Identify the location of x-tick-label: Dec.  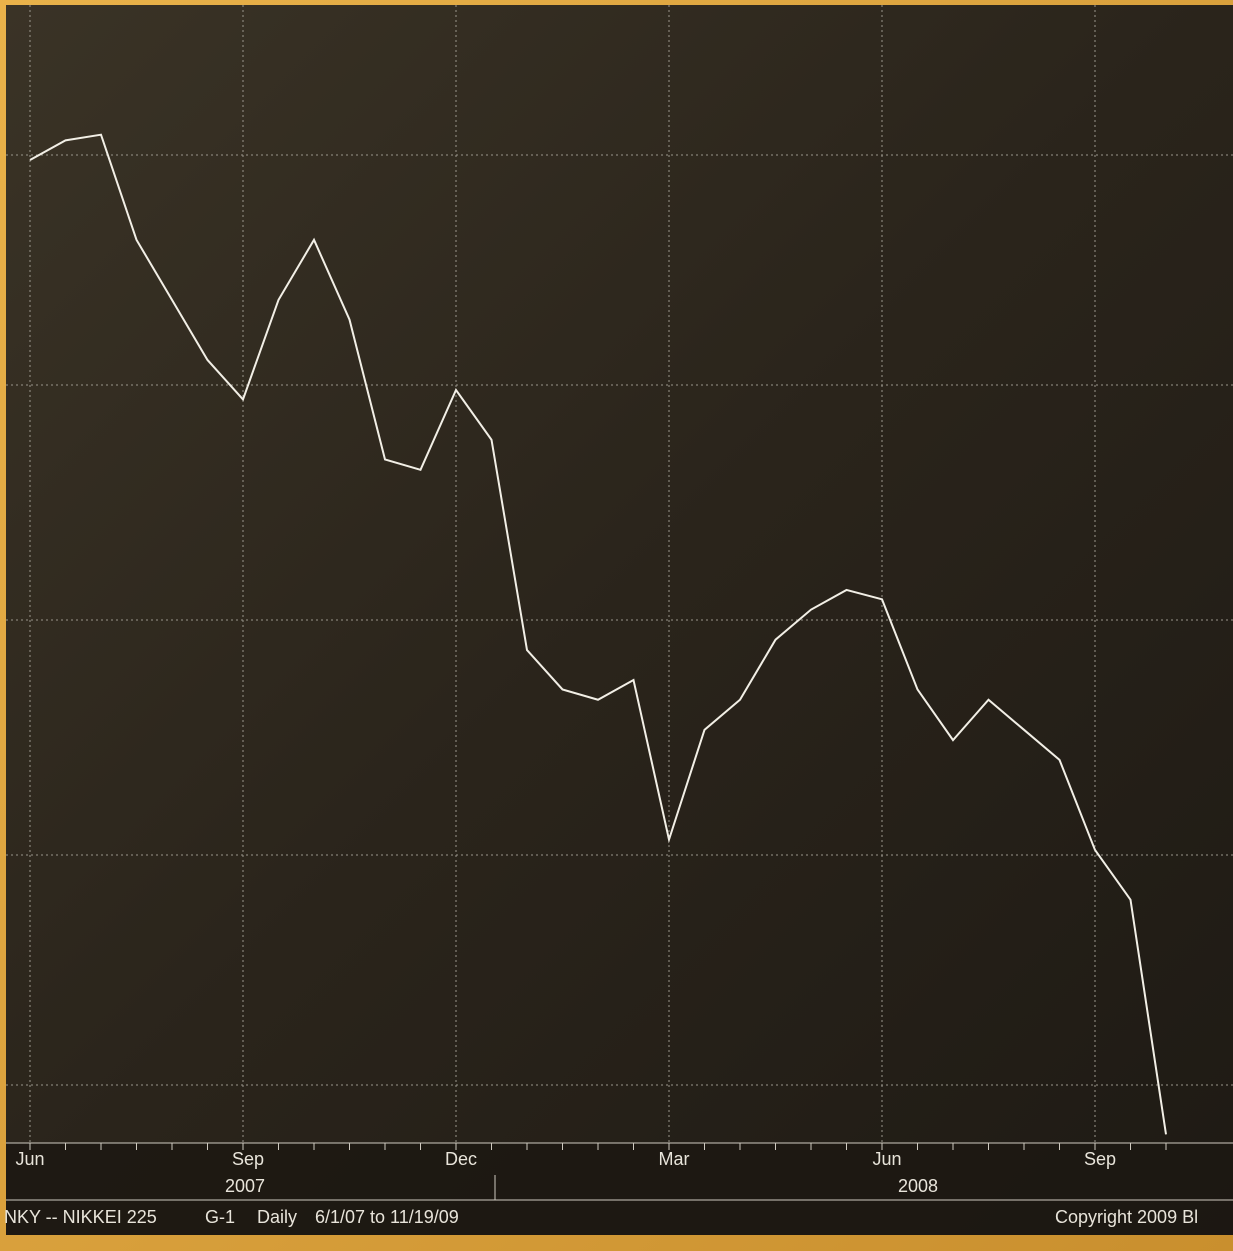
(461, 1159).